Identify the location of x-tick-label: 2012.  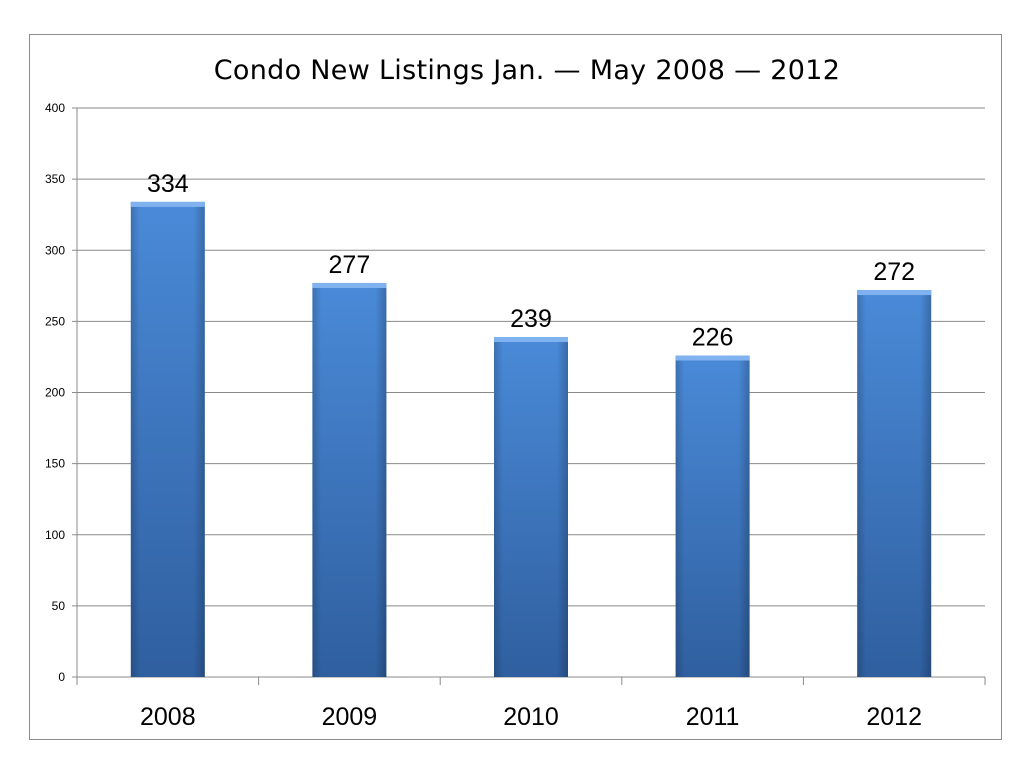
(894, 717).